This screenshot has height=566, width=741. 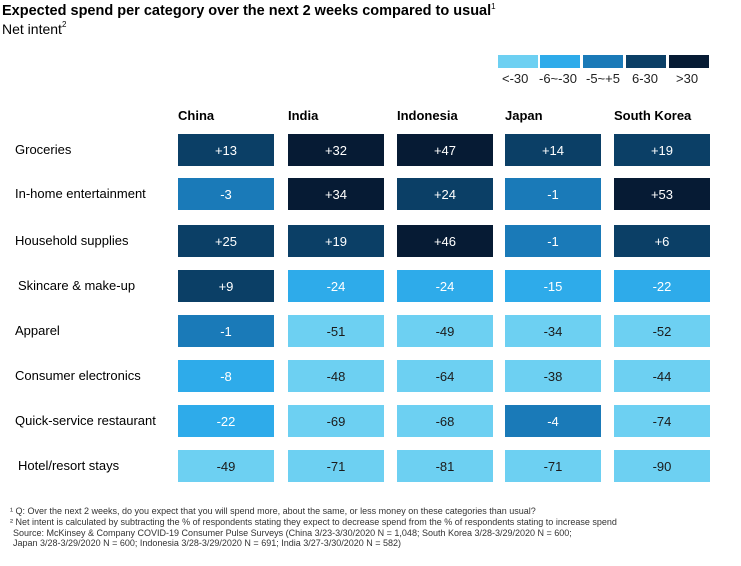 What do you see at coordinates (553, 421) in the screenshot?
I see `heatmap-cell: -4` at bounding box center [553, 421].